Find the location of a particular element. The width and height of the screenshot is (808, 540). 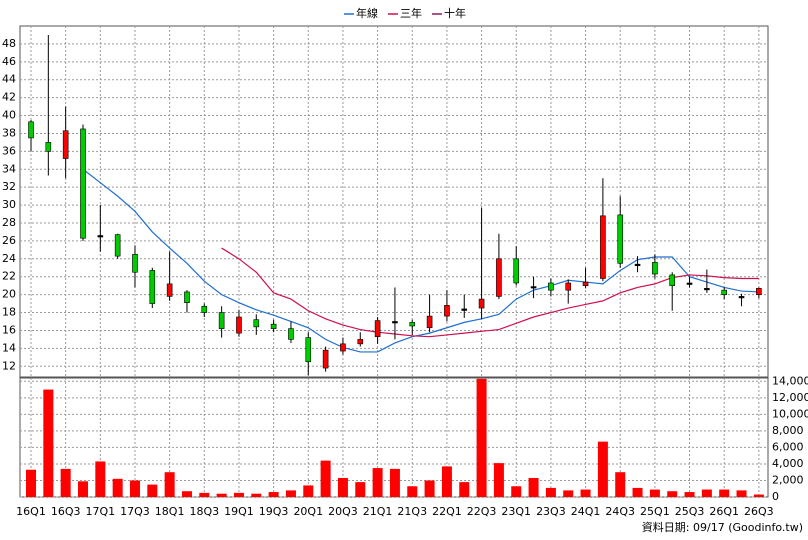

y-tick-label: 36 is located at coordinates (9, 150).